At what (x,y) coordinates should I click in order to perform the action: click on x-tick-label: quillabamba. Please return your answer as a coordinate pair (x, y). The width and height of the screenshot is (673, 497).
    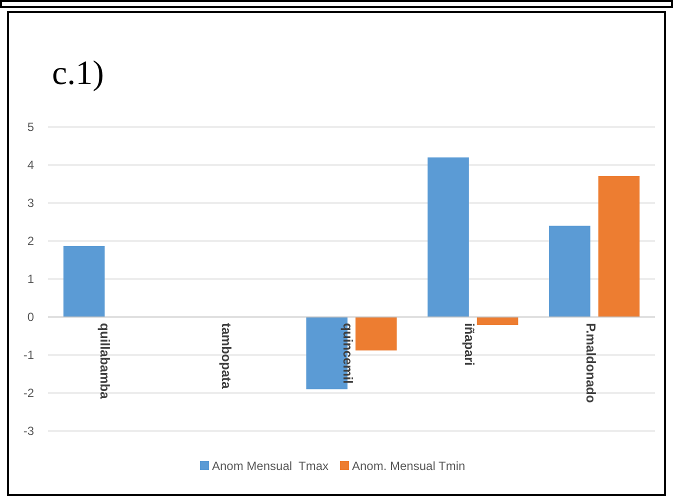
    Looking at the image, I should click on (105, 361).